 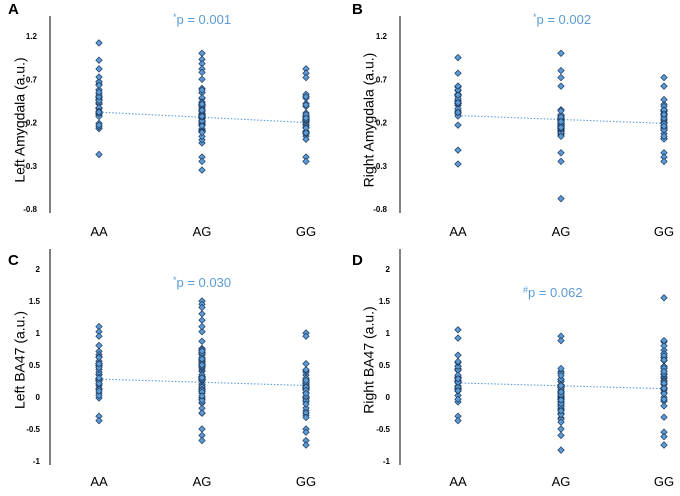 What do you see at coordinates (19, 119) in the screenshot?
I see `y-axis-label: Left Amygdala (a.u.)` at bounding box center [19, 119].